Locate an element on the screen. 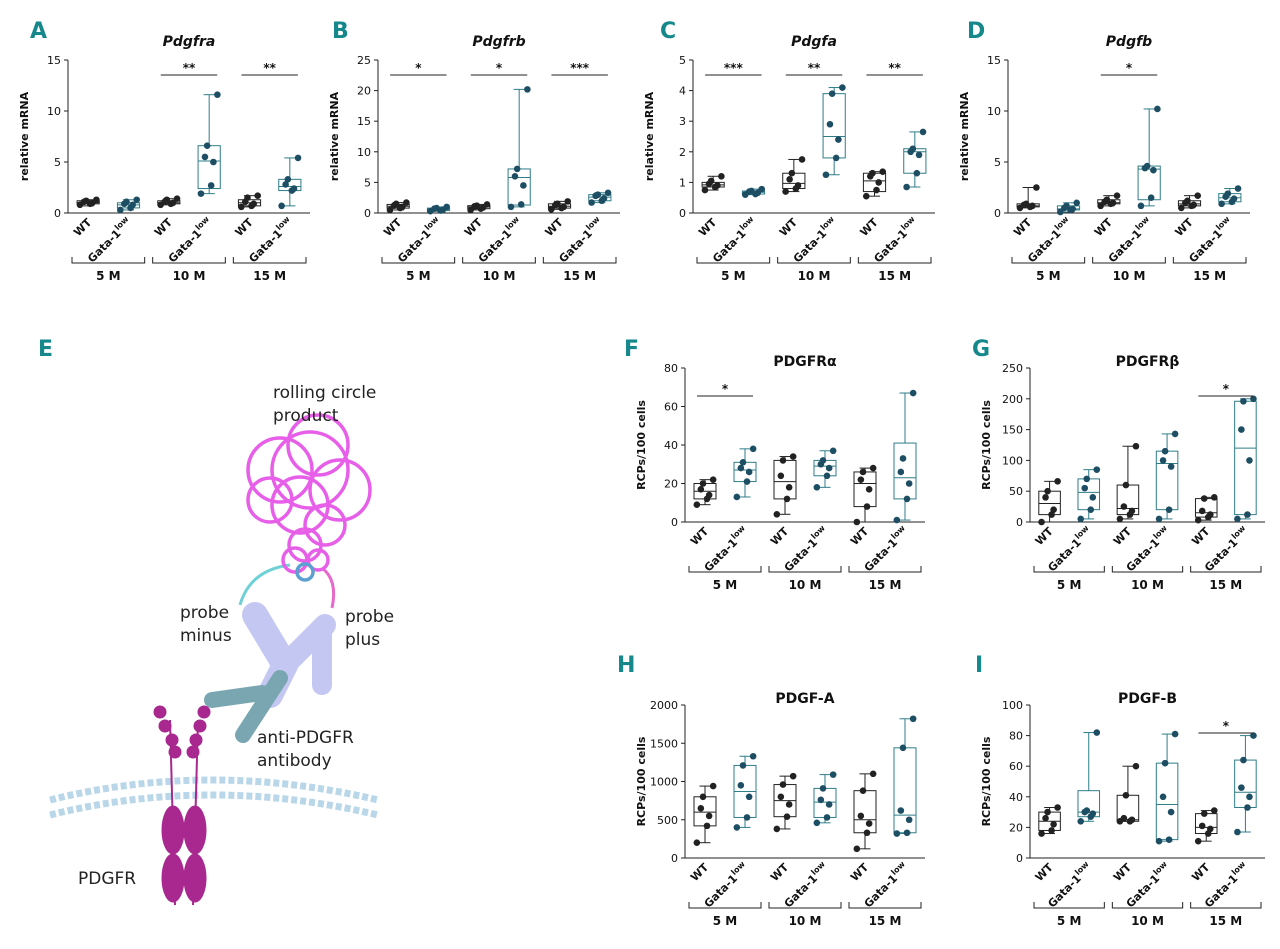 The height and width of the screenshot is (949, 1280). y-tick-label: 150 is located at coordinates (1012, 430).